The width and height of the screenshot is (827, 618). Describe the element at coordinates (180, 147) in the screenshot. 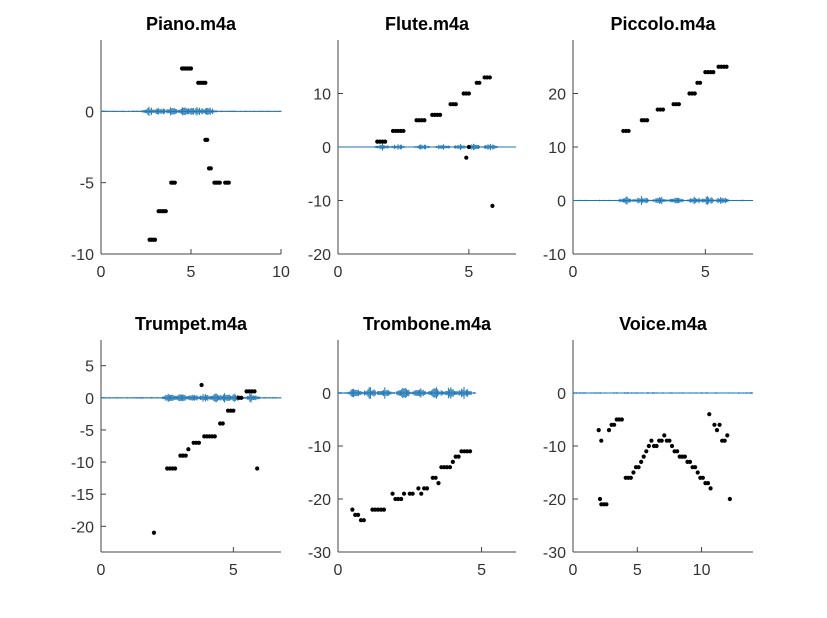

I see `subplot-1: Piano.m4a -10 -5 0 0 5 10` at that location.